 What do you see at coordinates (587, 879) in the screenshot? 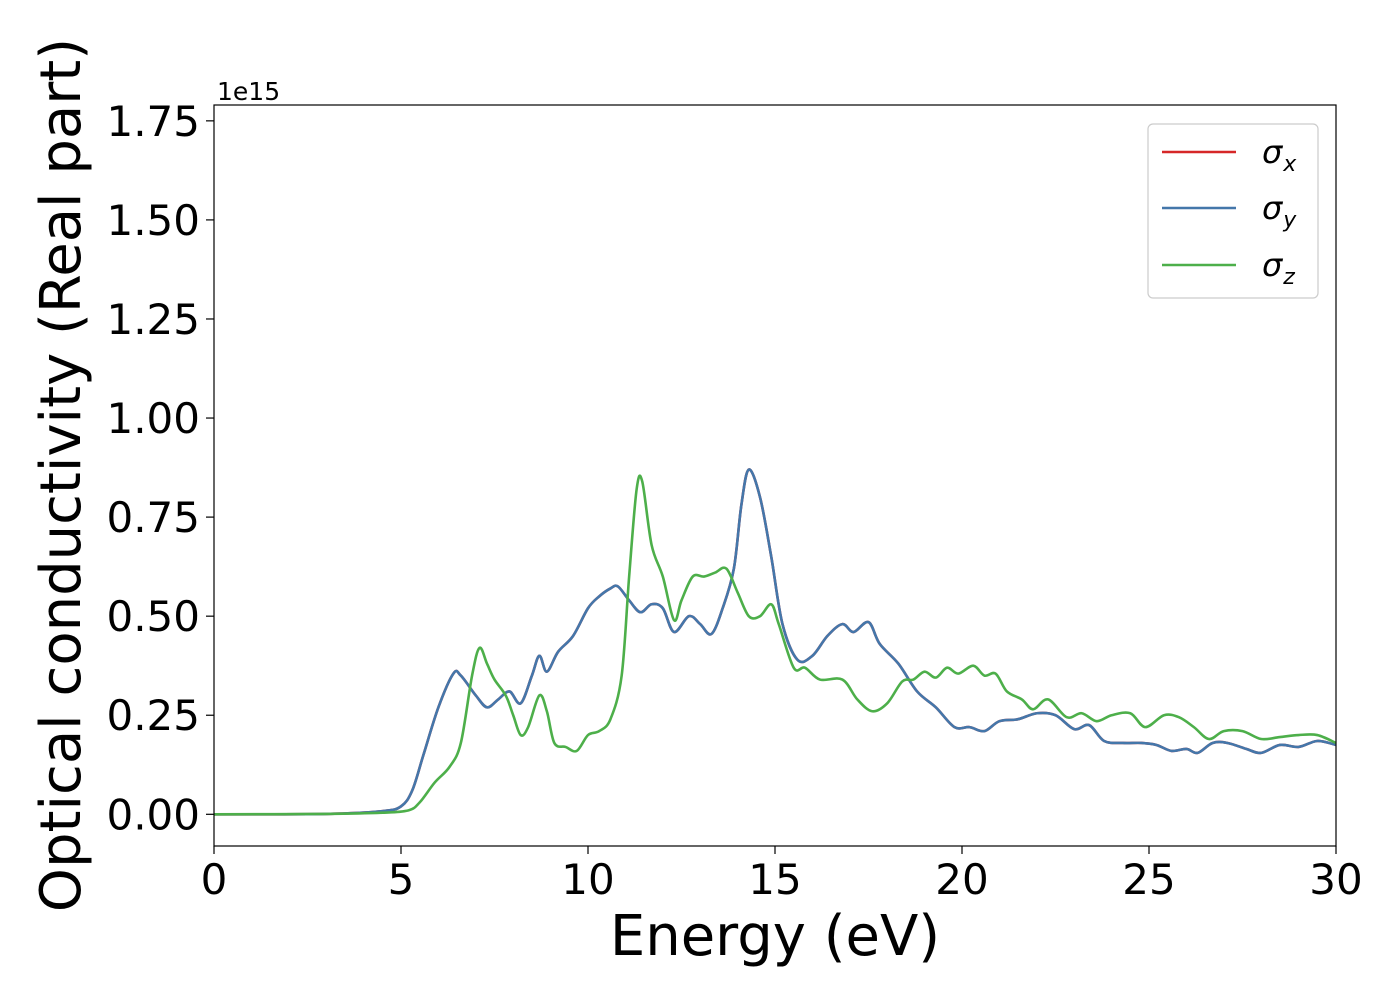
I see `x-tick-label: 10` at bounding box center [587, 879].